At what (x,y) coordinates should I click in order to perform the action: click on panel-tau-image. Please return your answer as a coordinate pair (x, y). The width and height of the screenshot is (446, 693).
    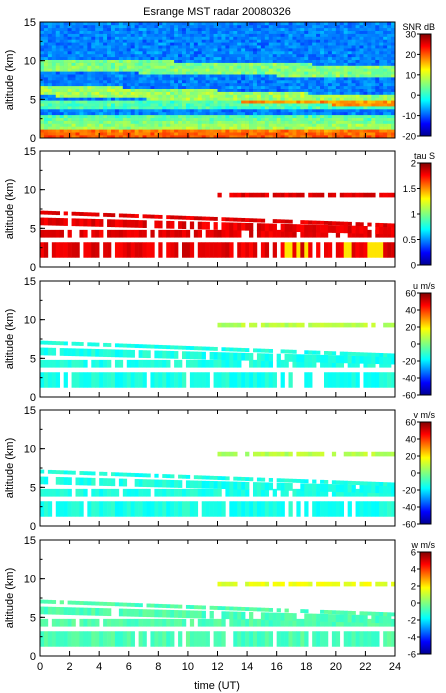
    Looking at the image, I should click on (218, 209).